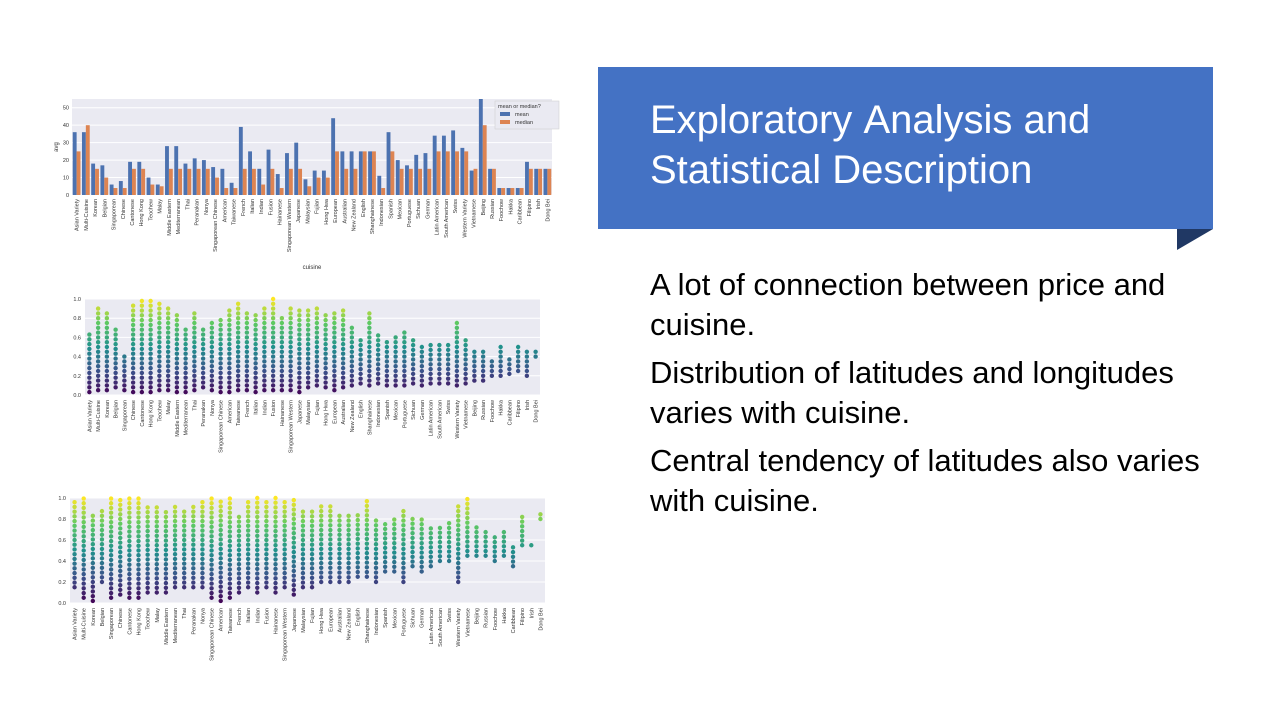  Describe the element at coordinates (312, 268) in the screenshot. I see `x-axis-label: cuisine` at that location.